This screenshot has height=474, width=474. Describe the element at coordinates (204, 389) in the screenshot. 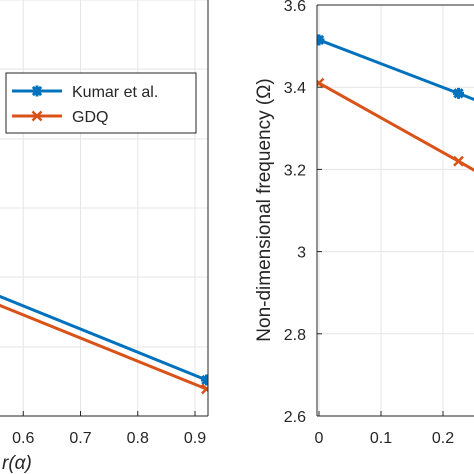

I see `left-point-gdq` at that location.